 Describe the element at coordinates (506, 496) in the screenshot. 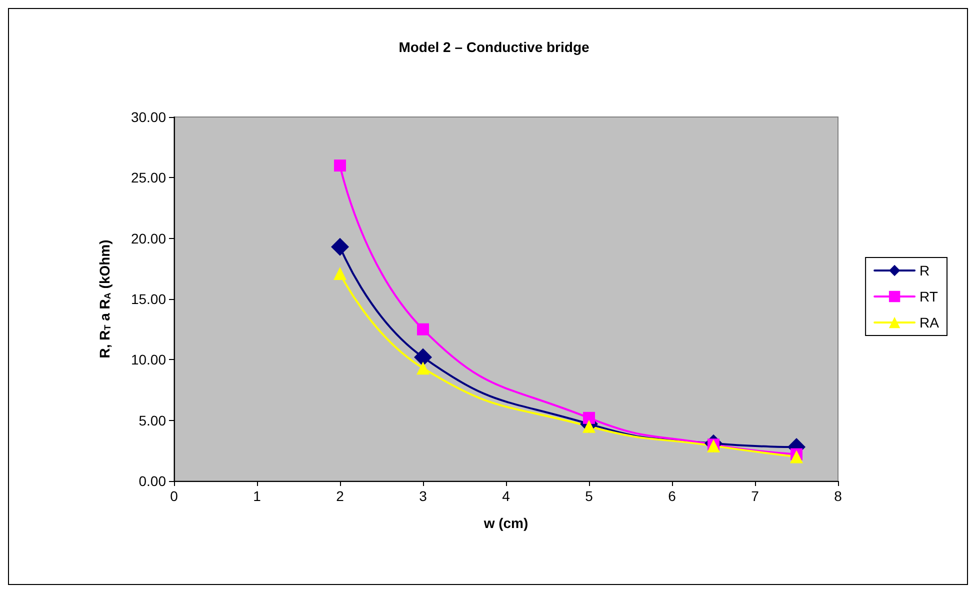

I see `x-tick-label: 4` at that location.